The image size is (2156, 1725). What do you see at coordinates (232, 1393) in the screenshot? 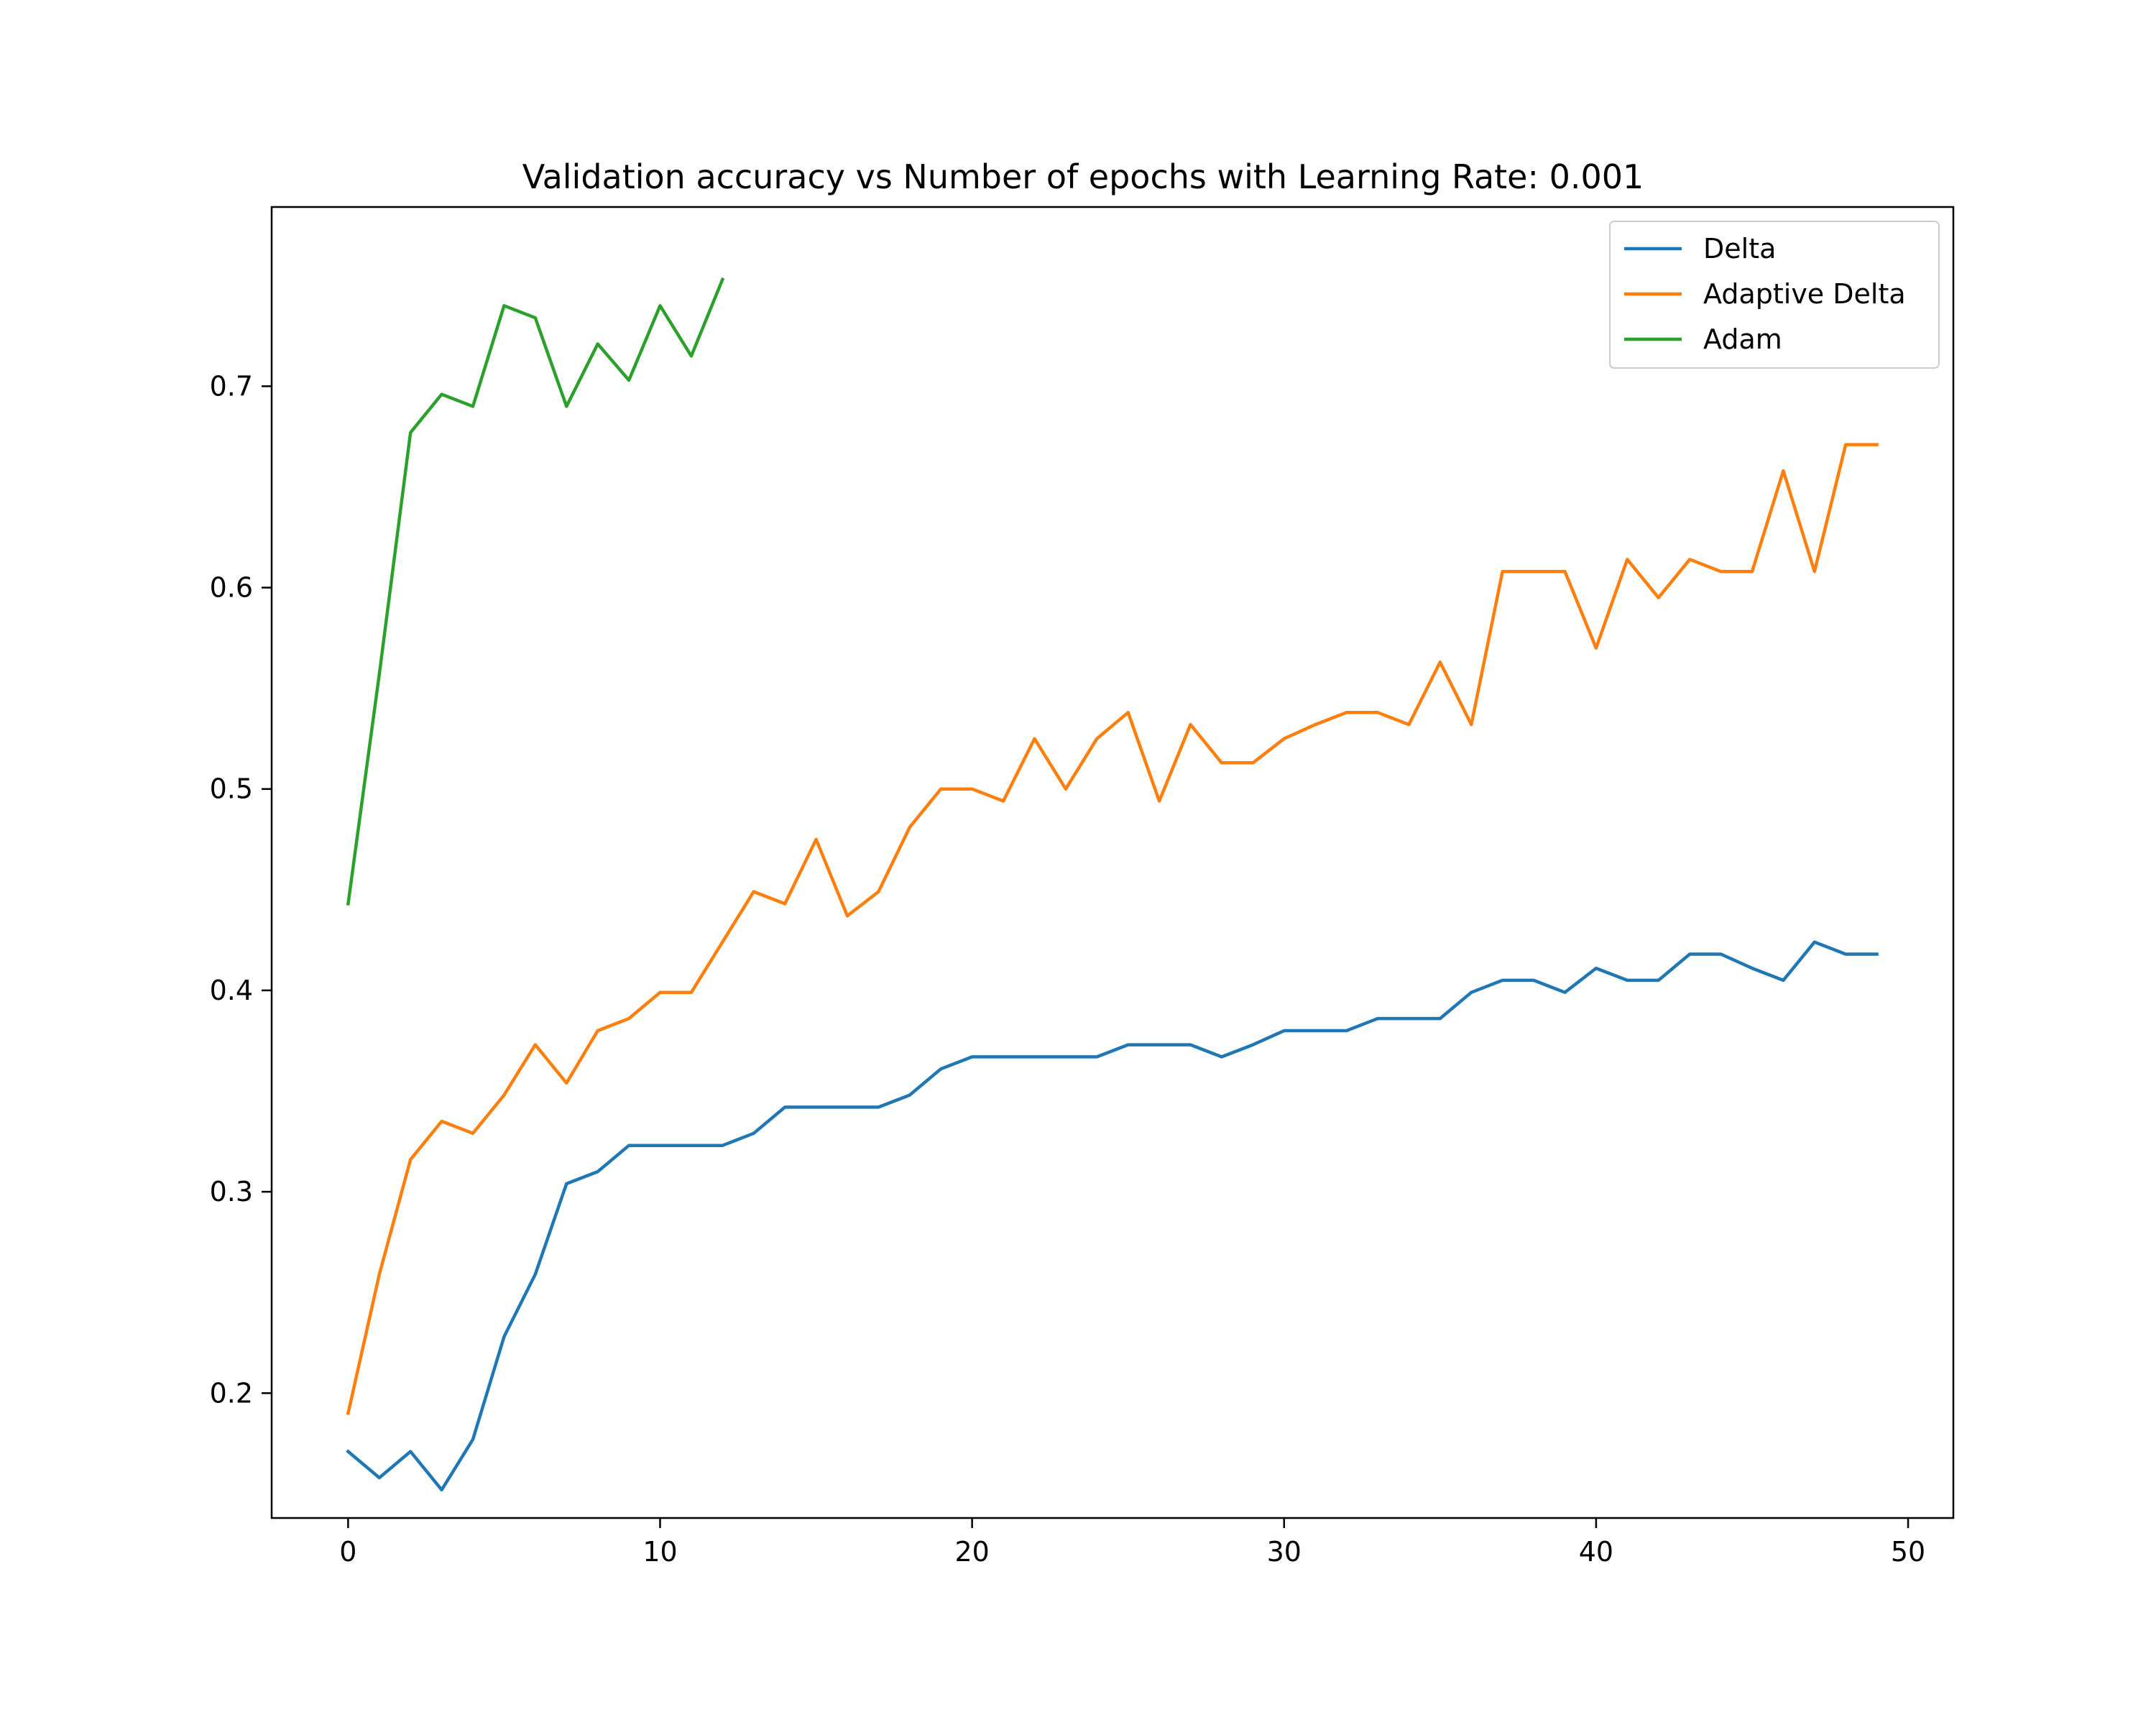
I see `y-tick-label: 0.2` at bounding box center [232, 1393].